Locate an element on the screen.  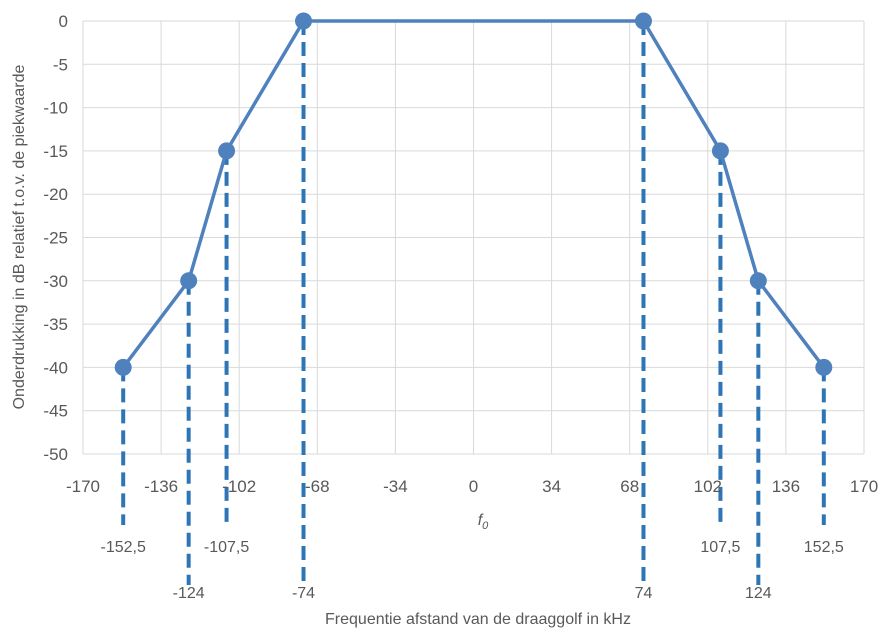
y-tick-label: -50 is located at coordinates (55, 454).